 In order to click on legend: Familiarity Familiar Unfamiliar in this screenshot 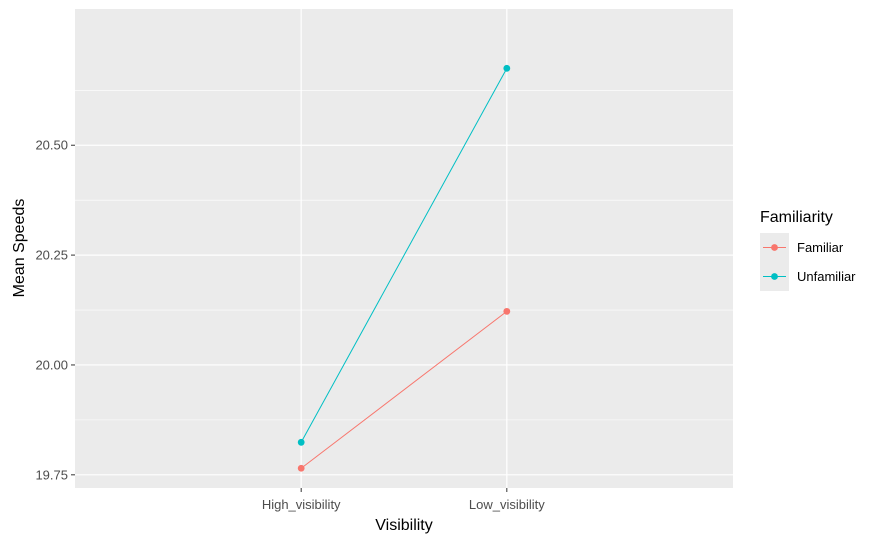, I will do `click(808, 250)`.